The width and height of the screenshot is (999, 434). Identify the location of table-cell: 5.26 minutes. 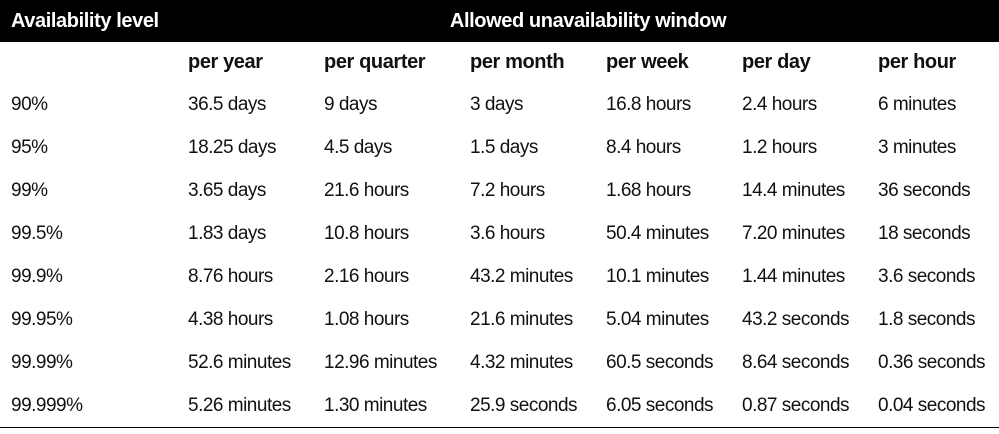
(245, 406).